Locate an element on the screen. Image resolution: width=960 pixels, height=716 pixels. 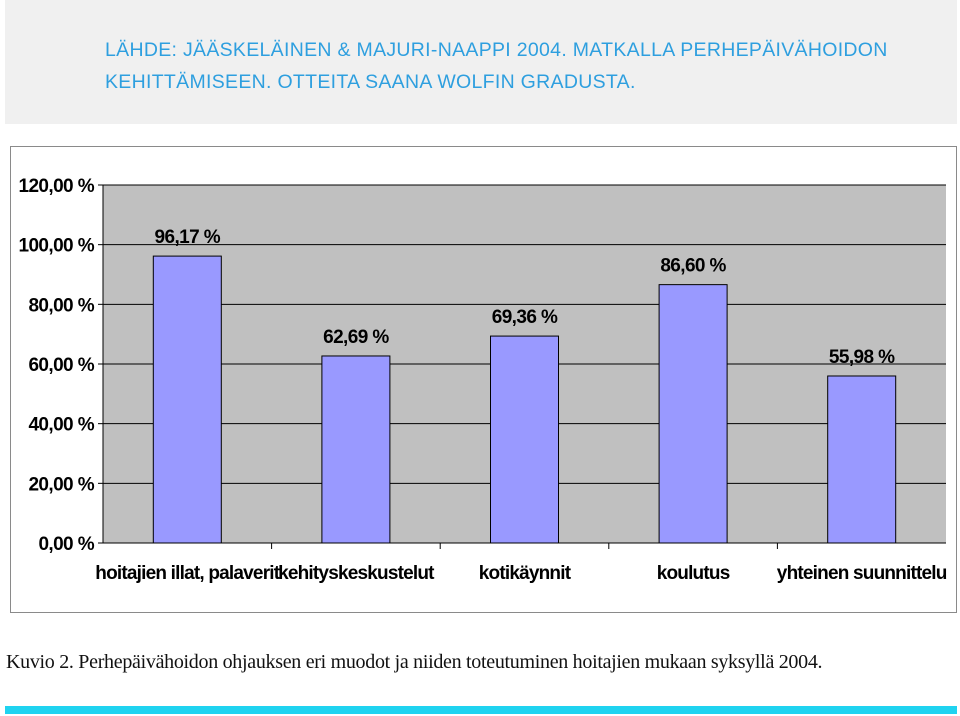
x-category-label: kotikäynnit is located at coordinates (525, 573).